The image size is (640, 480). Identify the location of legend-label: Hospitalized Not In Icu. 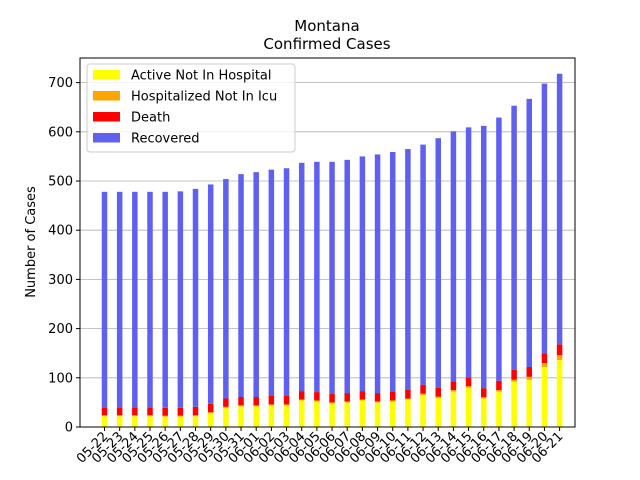
(204, 97).